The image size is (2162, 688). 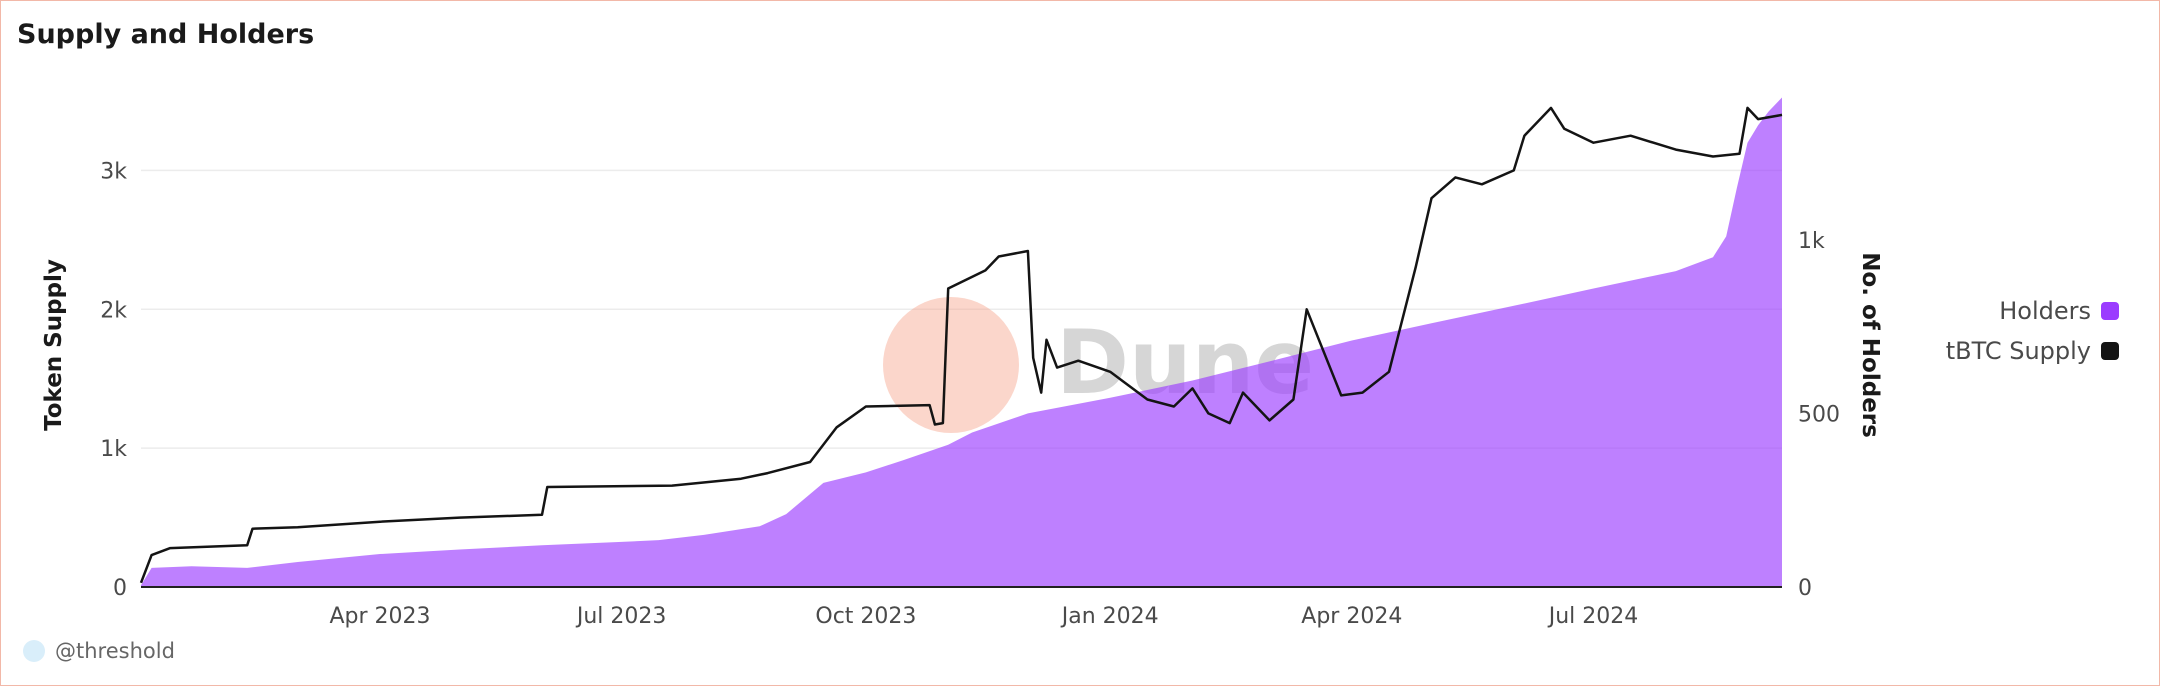 I want to click on right-axis-label: No. of Holders, so click(x=1870, y=345).